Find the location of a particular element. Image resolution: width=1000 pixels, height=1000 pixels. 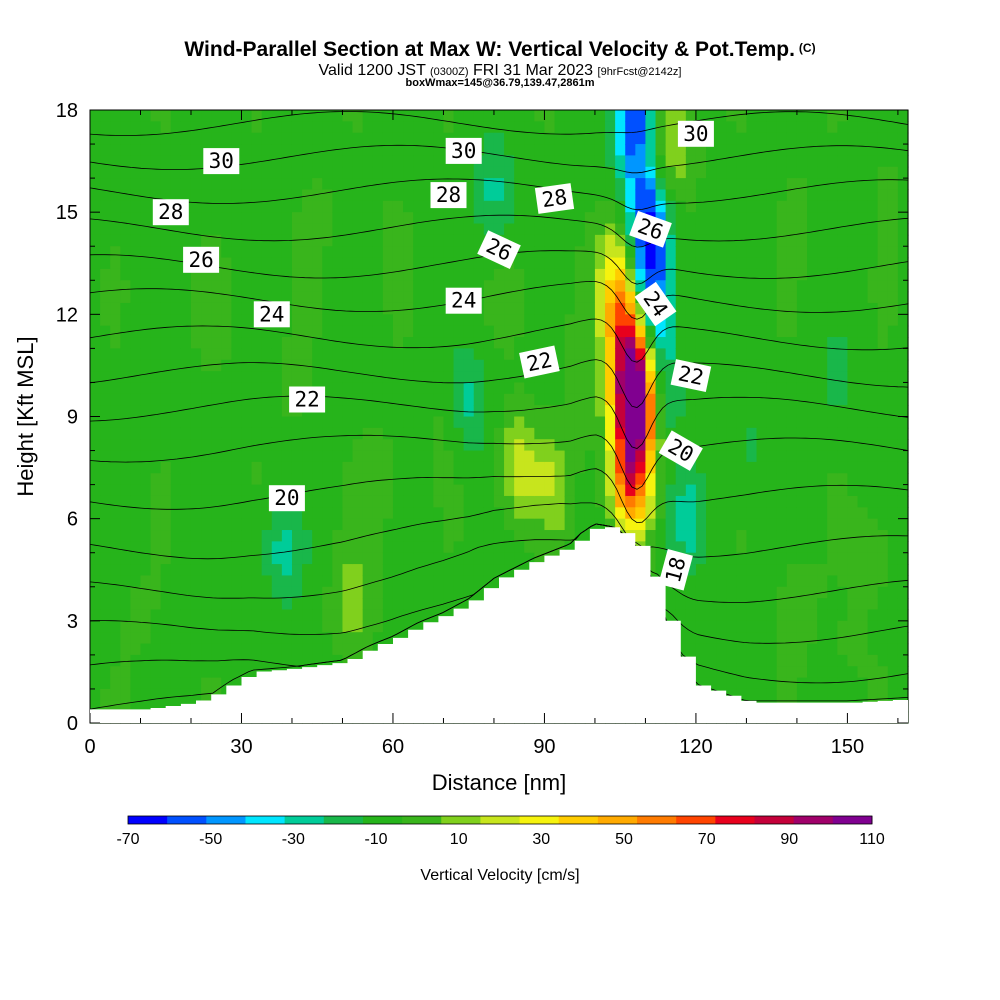

isentrope-line is located at coordinates (499, 300).